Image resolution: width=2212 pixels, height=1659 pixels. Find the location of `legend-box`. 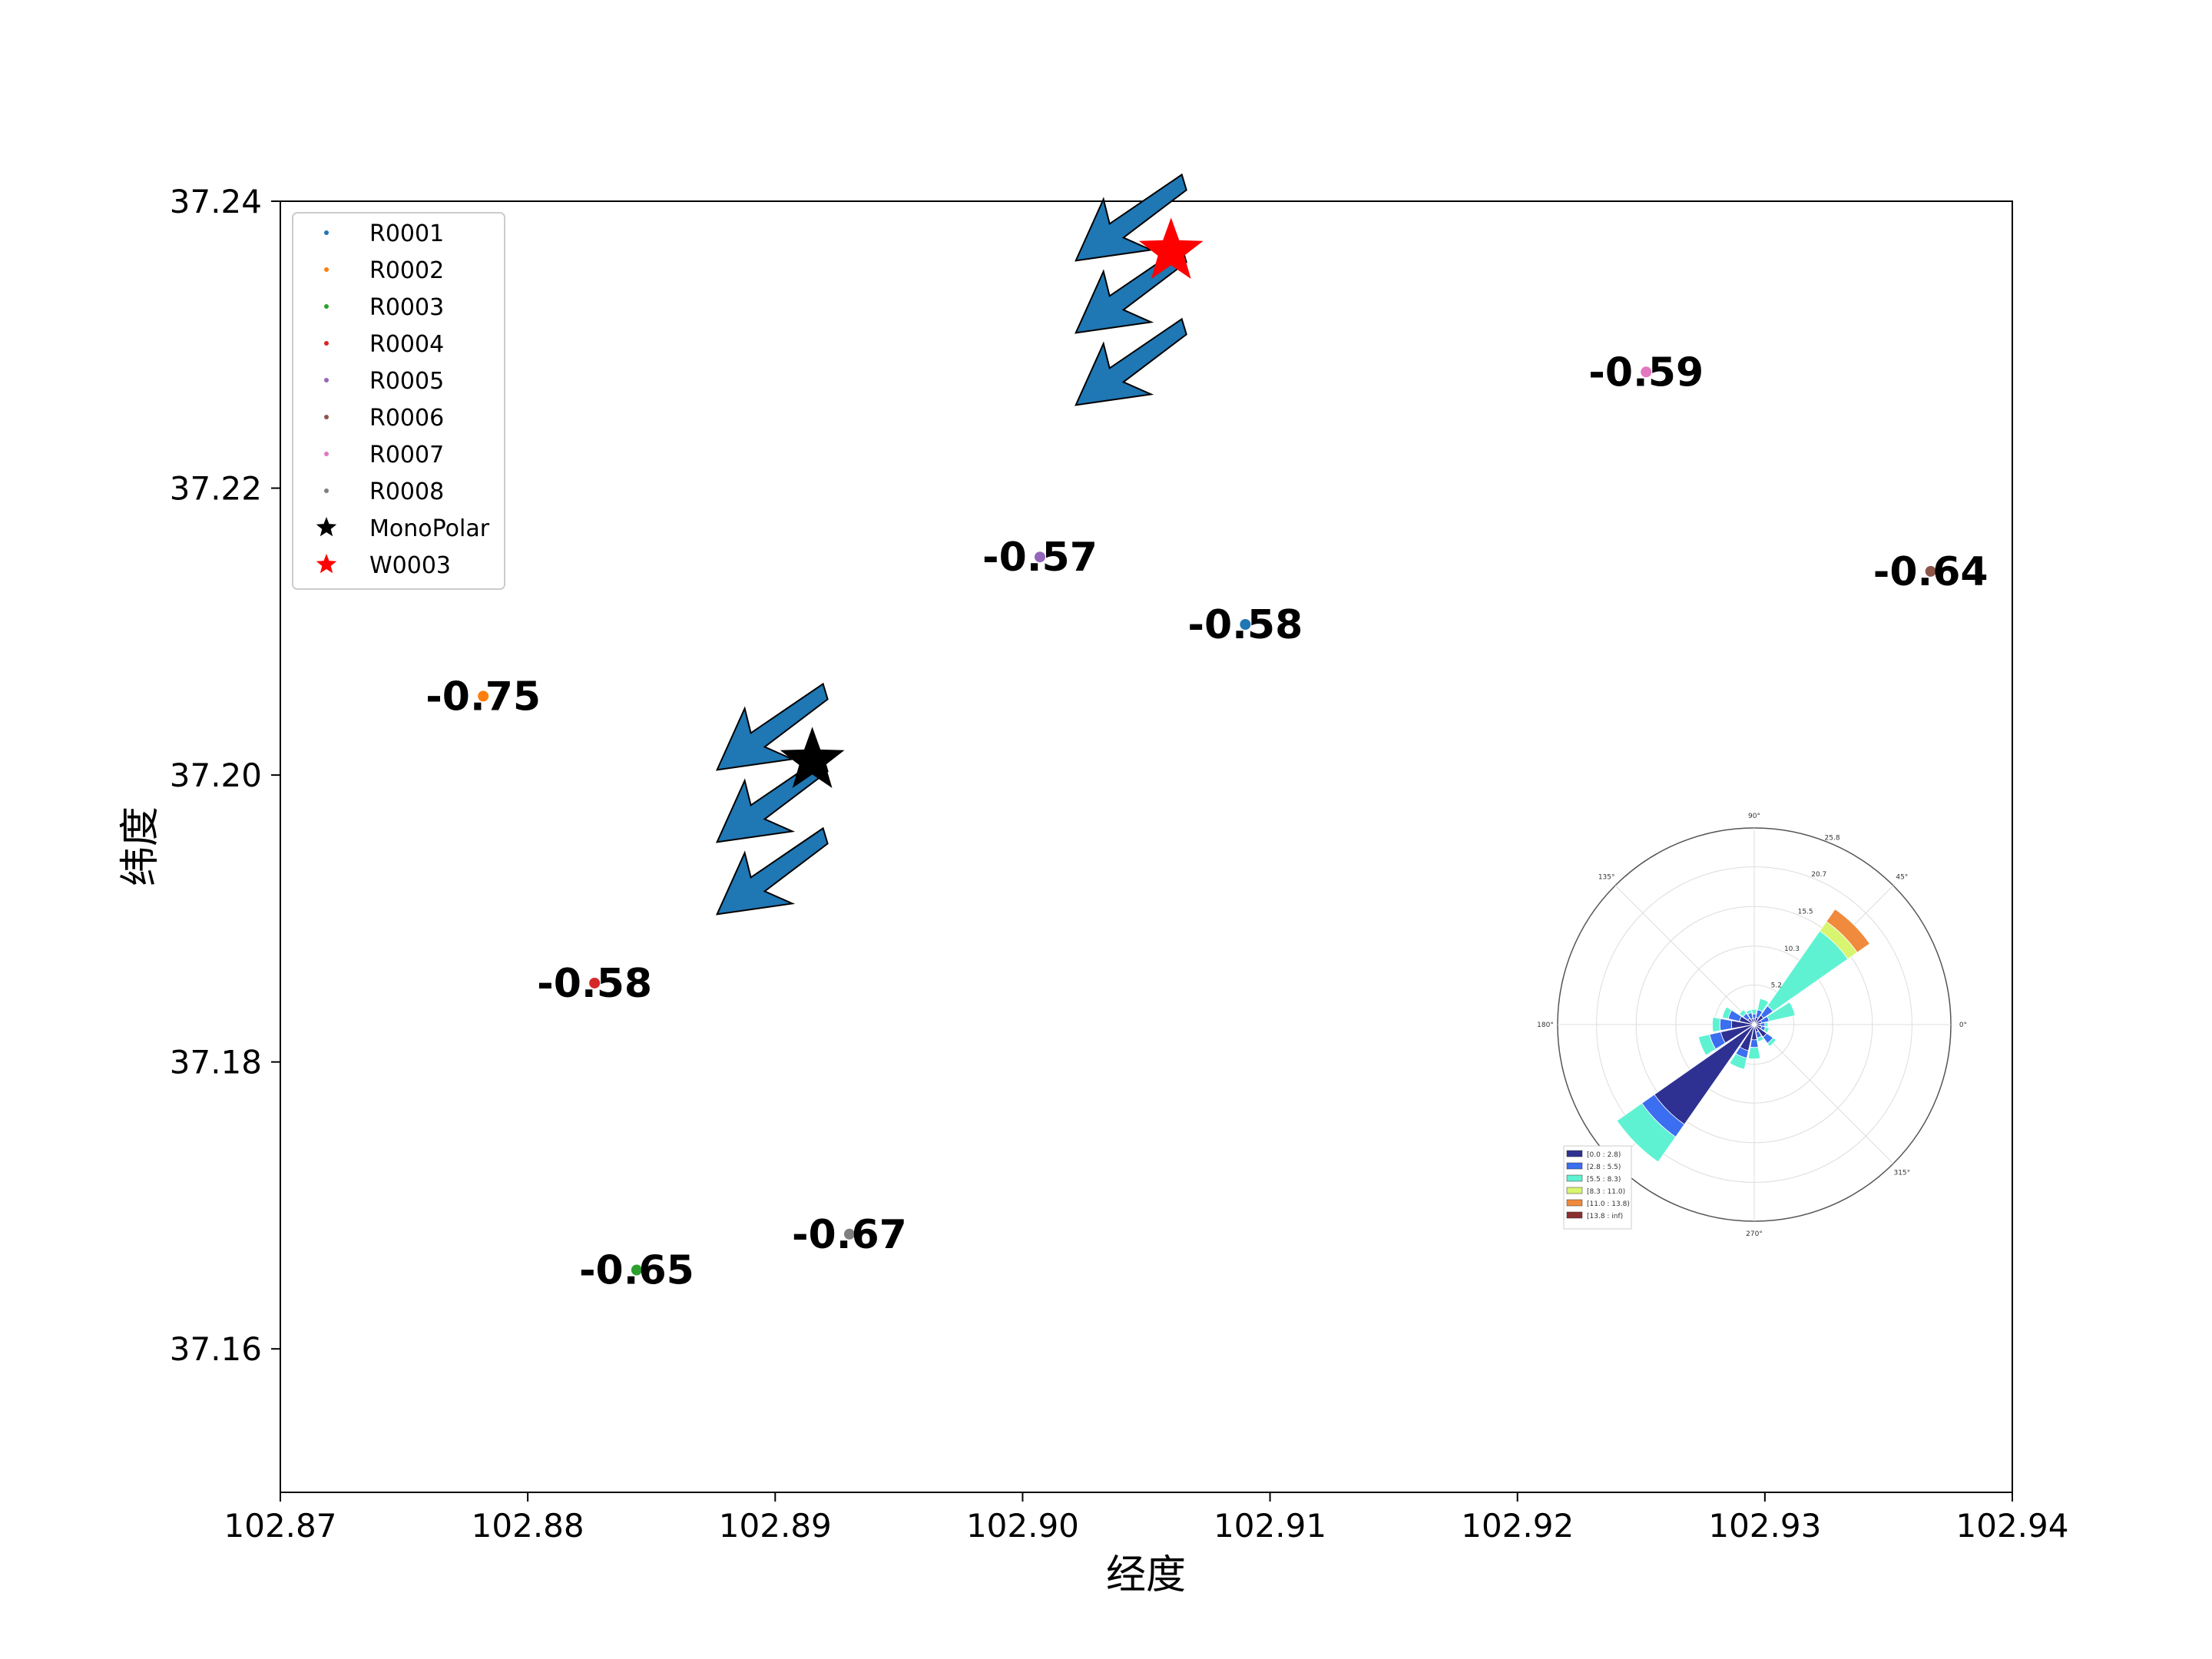

legend-box is located at coordinates (399, 401).